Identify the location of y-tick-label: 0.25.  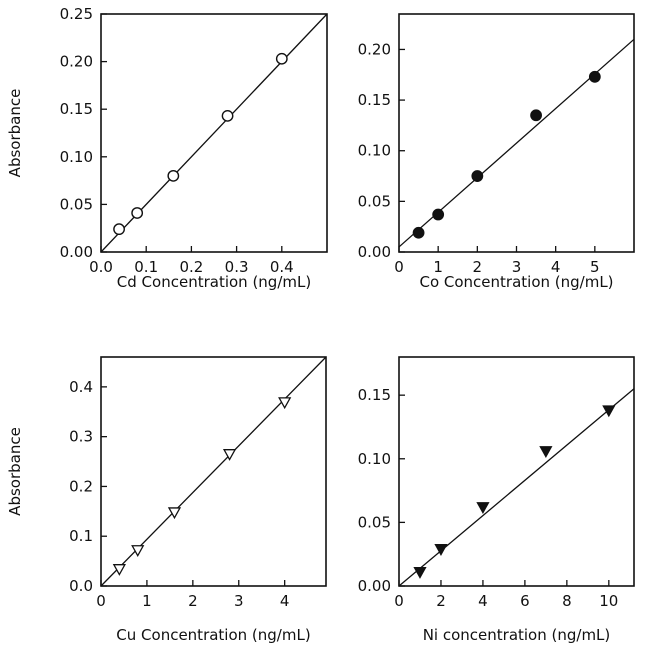
(76, 14).